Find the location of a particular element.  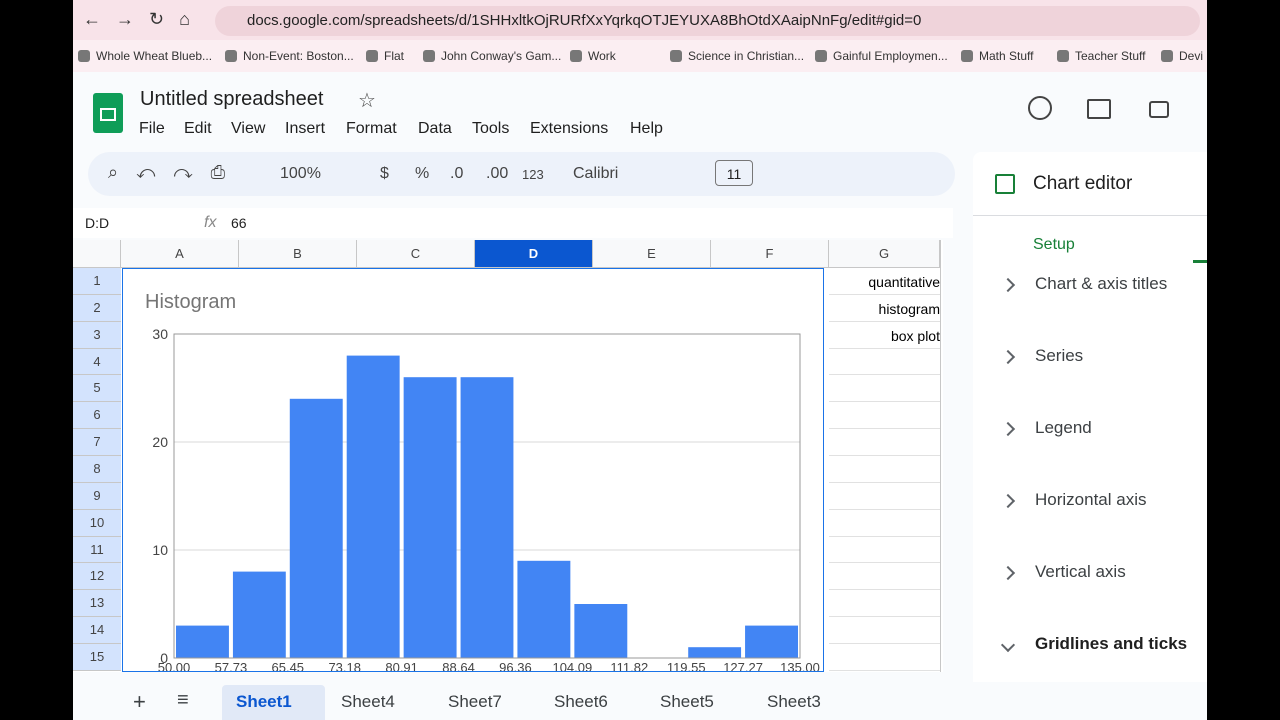

comments-icon is located at coordinates (1099, 109).